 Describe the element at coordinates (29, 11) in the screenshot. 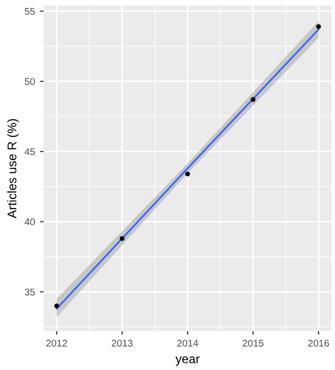

I see `y-tick-label: 55` at that location.